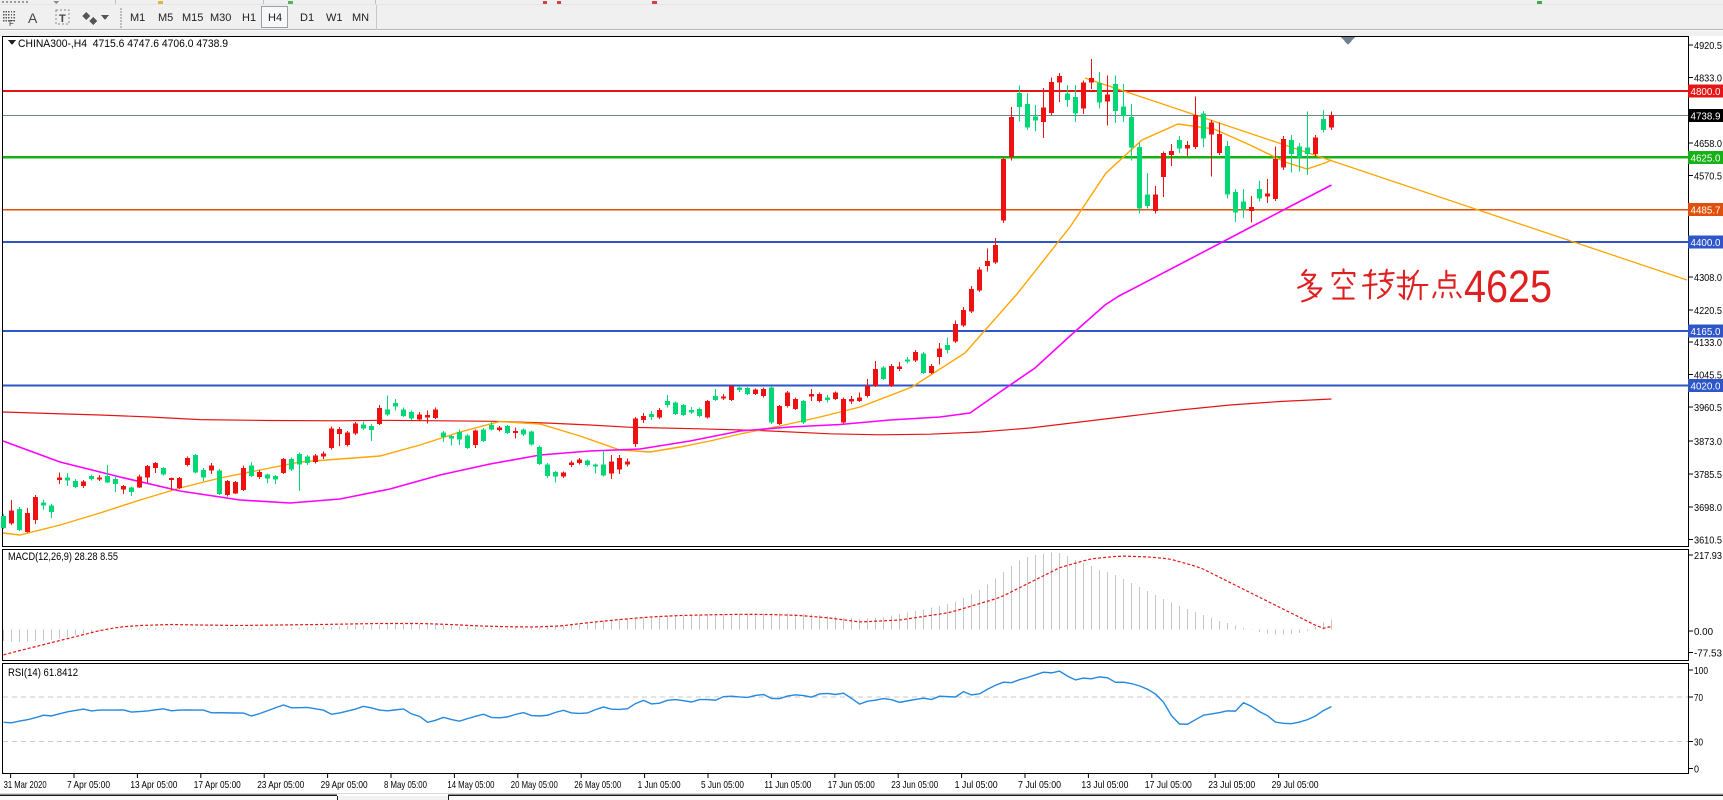 The image size is (1723, 800). What do you see at coordinates (1708, 311) in the screenshot?
I see `svg-text: 4220.5` at bounding box center [1708, 311].